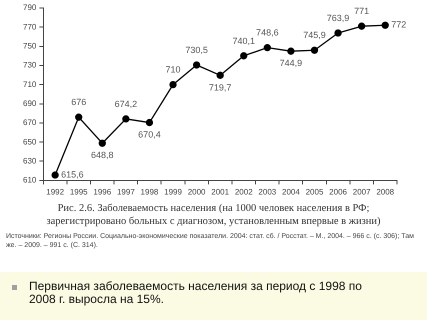  I want to click on text: Первичная заболеваемость населения за период с 1998 по 2008 г. выросла на 15%., so click(196, 292).